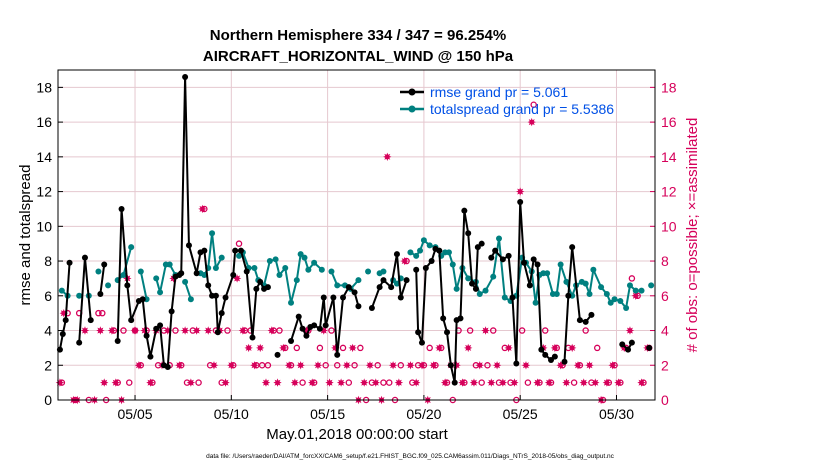 This screenshot has width=830, height=470. I want to click on y2-tick-label: 0, so click(665, 400).